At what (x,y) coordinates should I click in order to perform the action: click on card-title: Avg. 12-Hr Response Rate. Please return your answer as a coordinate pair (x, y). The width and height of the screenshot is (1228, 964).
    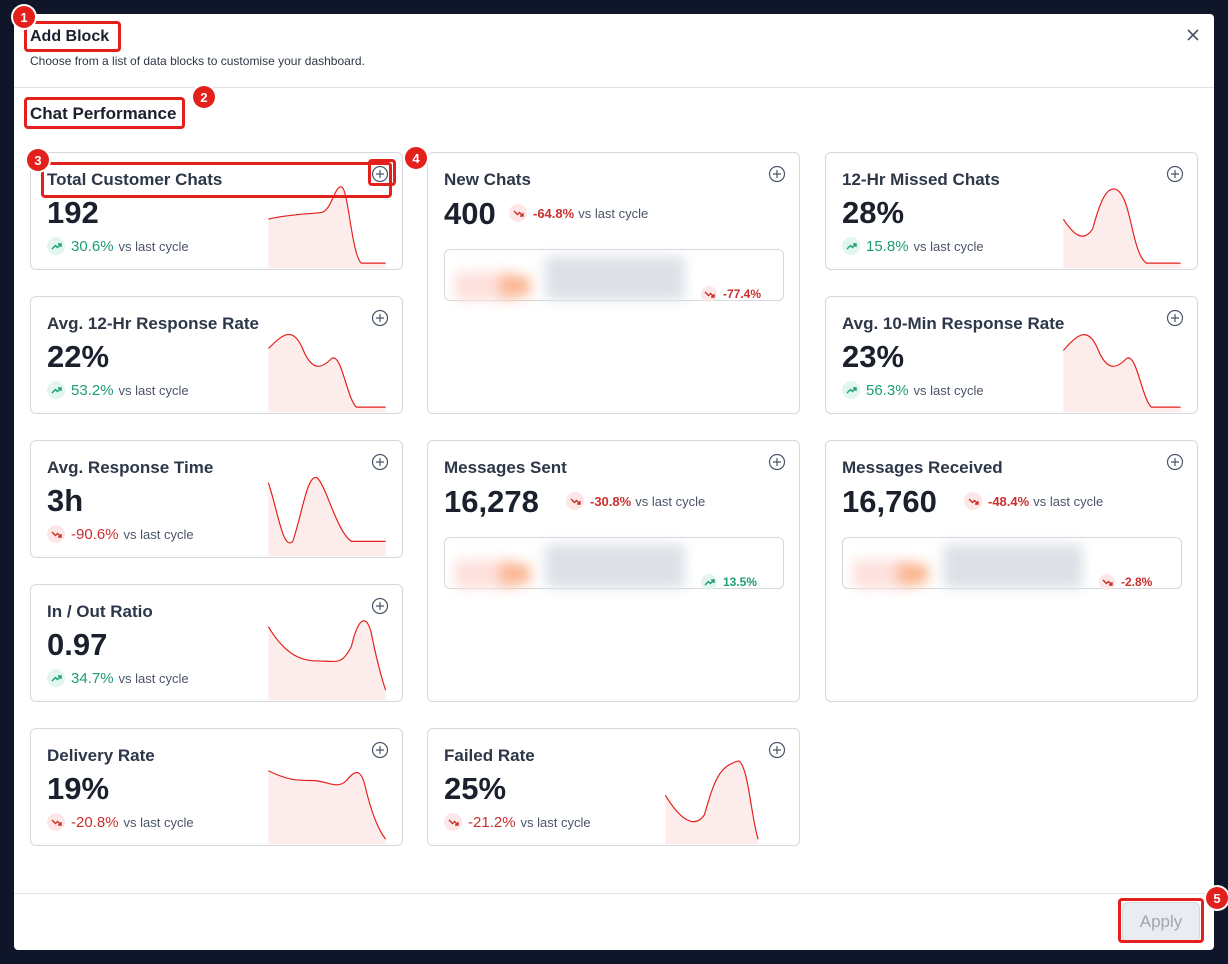
    Looking at the image, I should click on (153, 323).